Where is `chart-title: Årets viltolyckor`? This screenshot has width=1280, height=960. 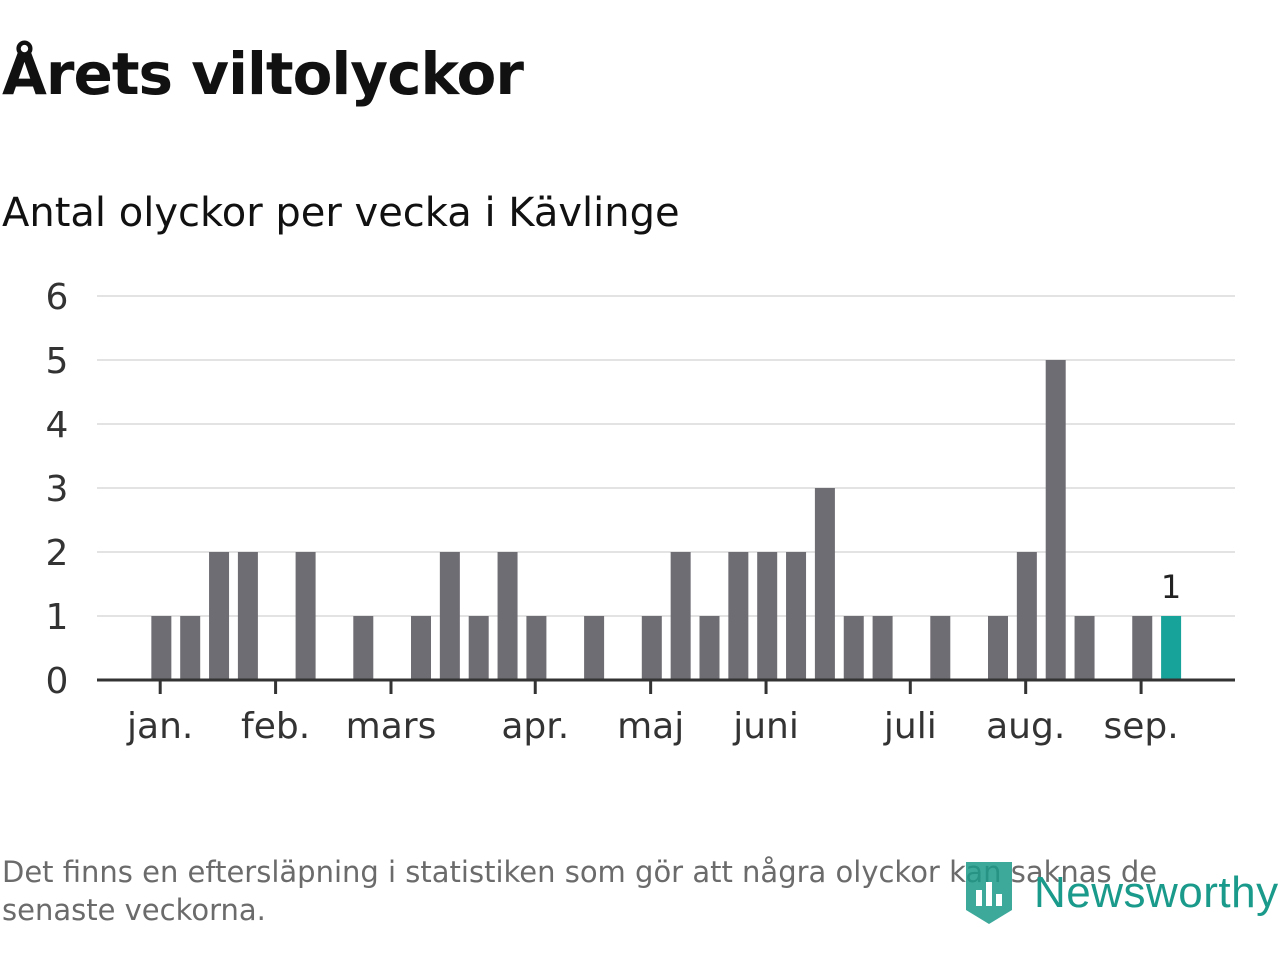 chart-title: Årets viltolyckor is located at coordinates (263, 74).